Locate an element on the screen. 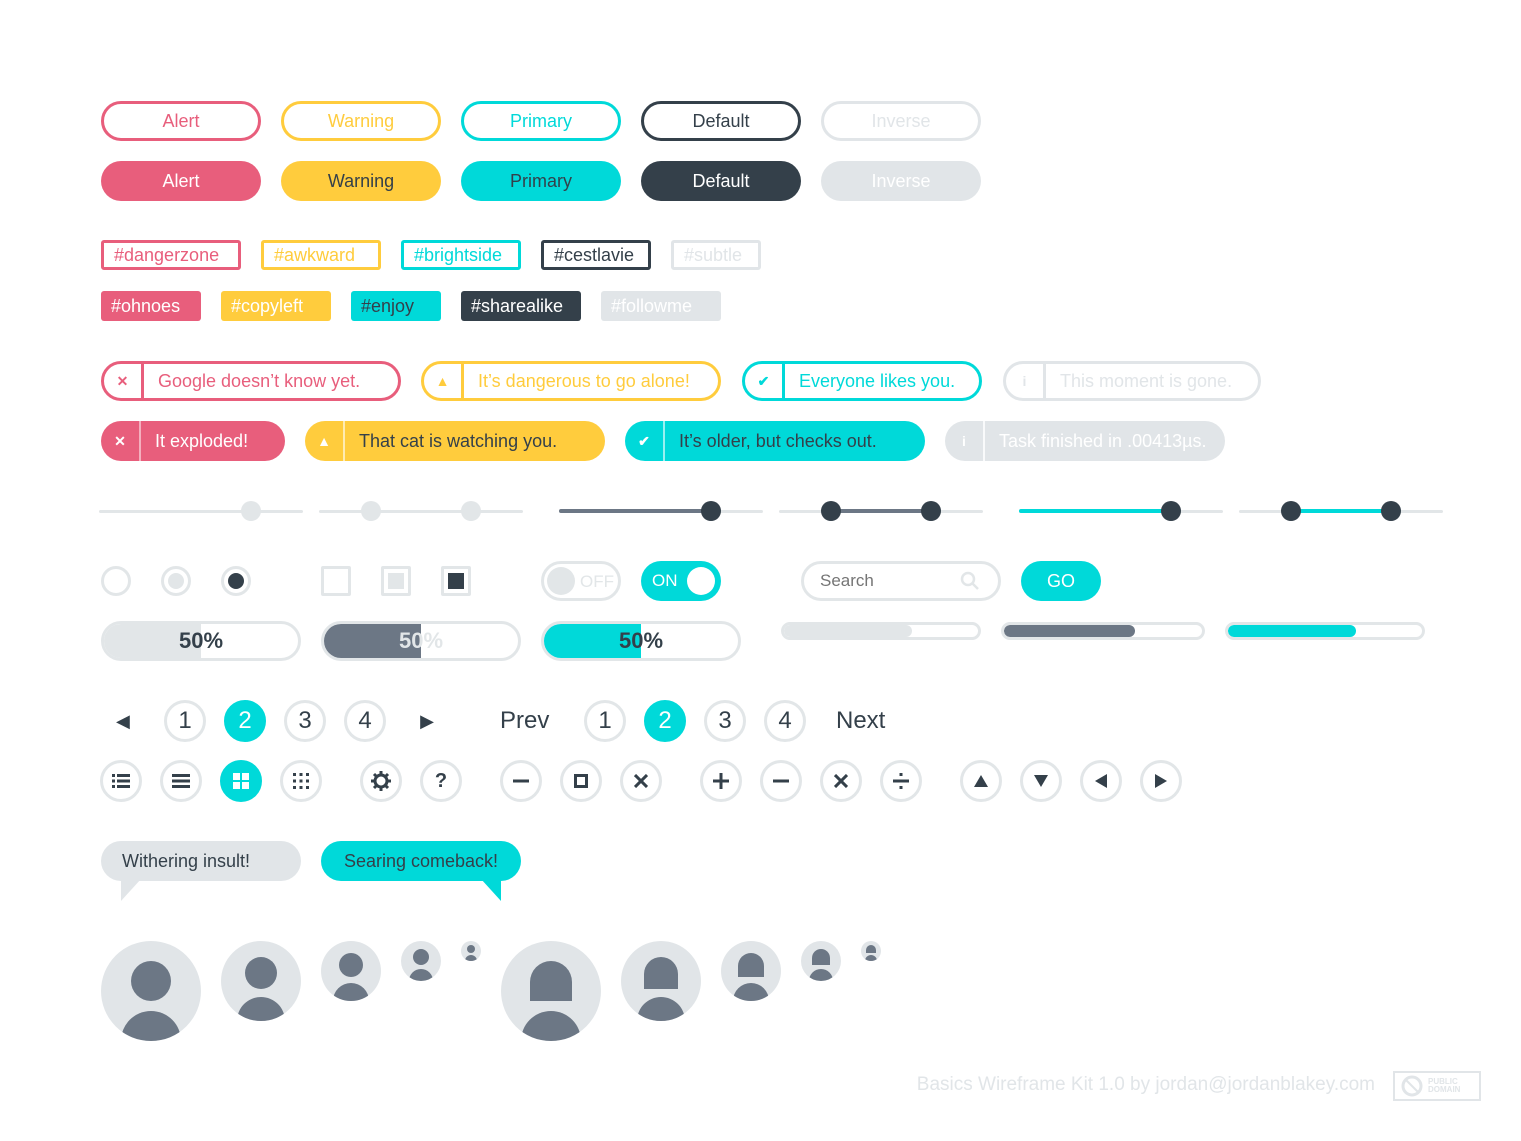  down-icon-button is located at coordinates (1041, 781).